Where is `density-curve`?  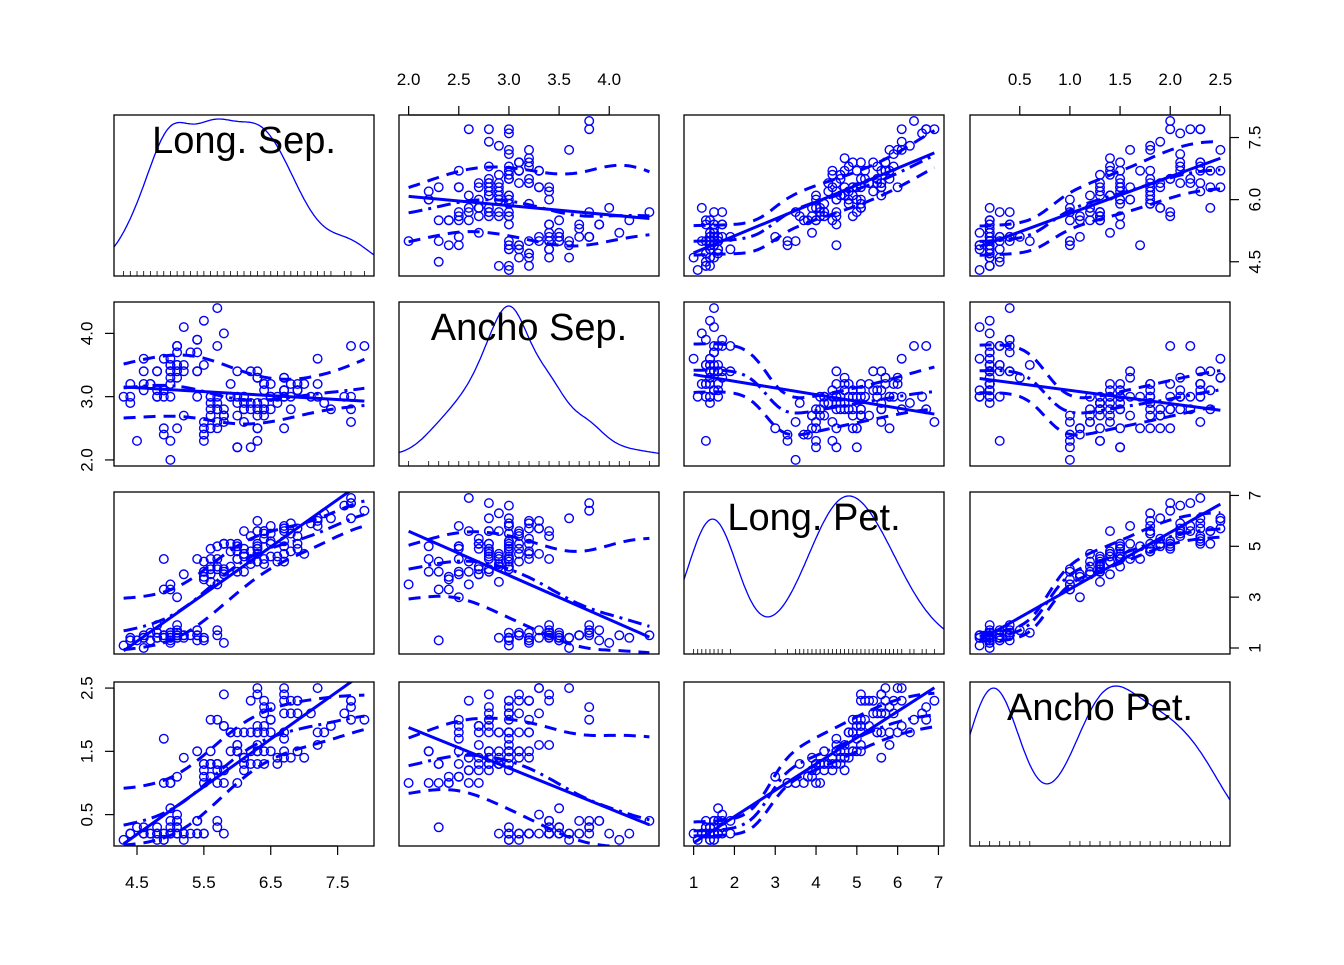 density-curve is located at coordinates (529, 380).